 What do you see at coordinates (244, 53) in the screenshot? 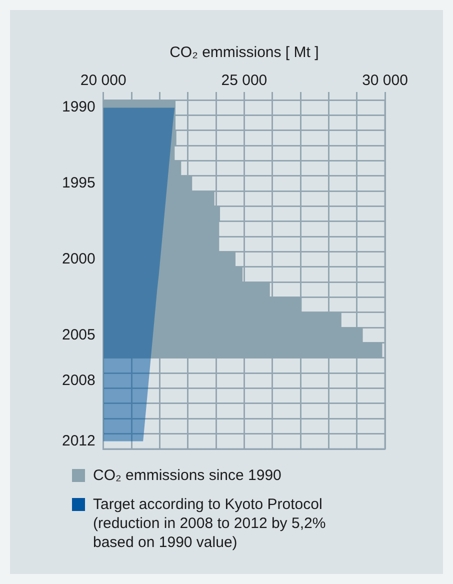
I see `x-axis-title: CO₂ emmissions [ Mt ]` at bounding box center [244, 53].